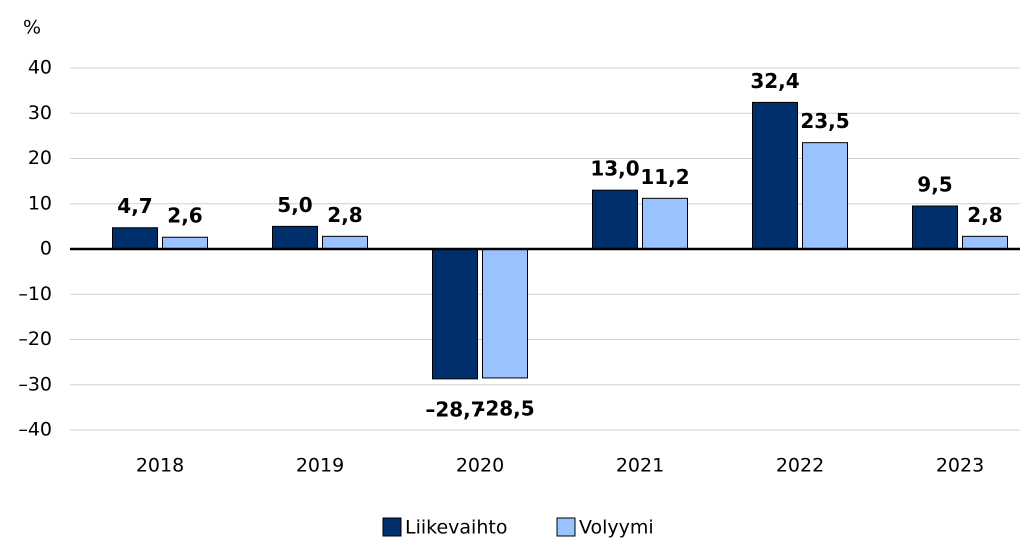 Image resolution: width=1024 pixels, height=543 pixels. I want to click on y-axis-label: %, so click(32, 28).